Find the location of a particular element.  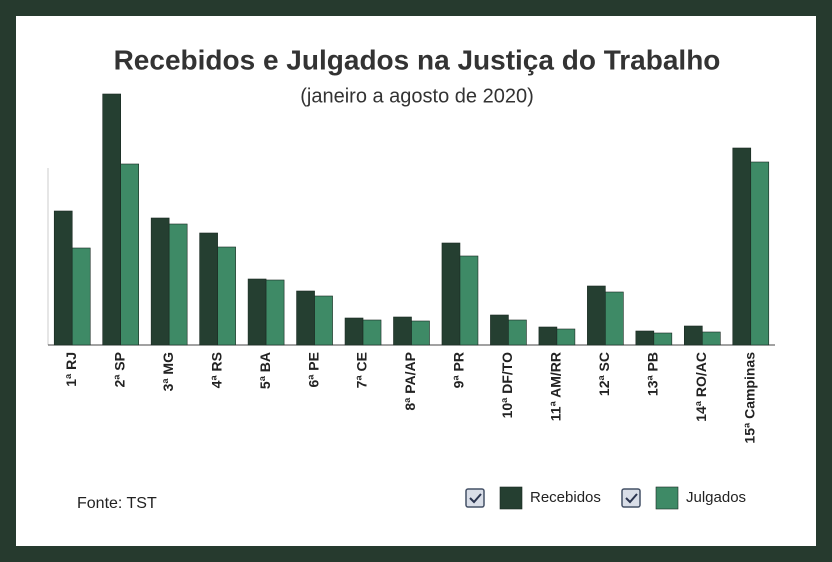

x-tick-label: 15ª Campinas is located at coordinates (749, 398).